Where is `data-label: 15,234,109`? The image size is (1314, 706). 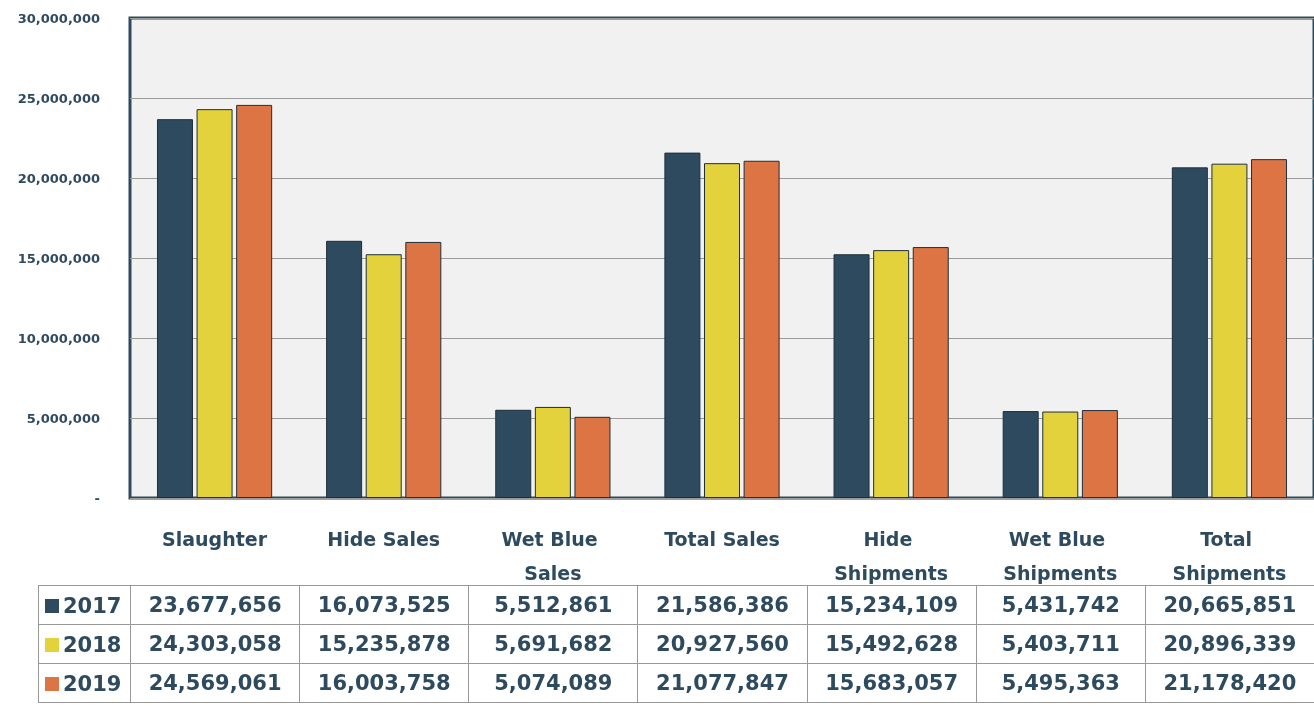
data-label: 15,234,109 is located at coordinates (892, 605).